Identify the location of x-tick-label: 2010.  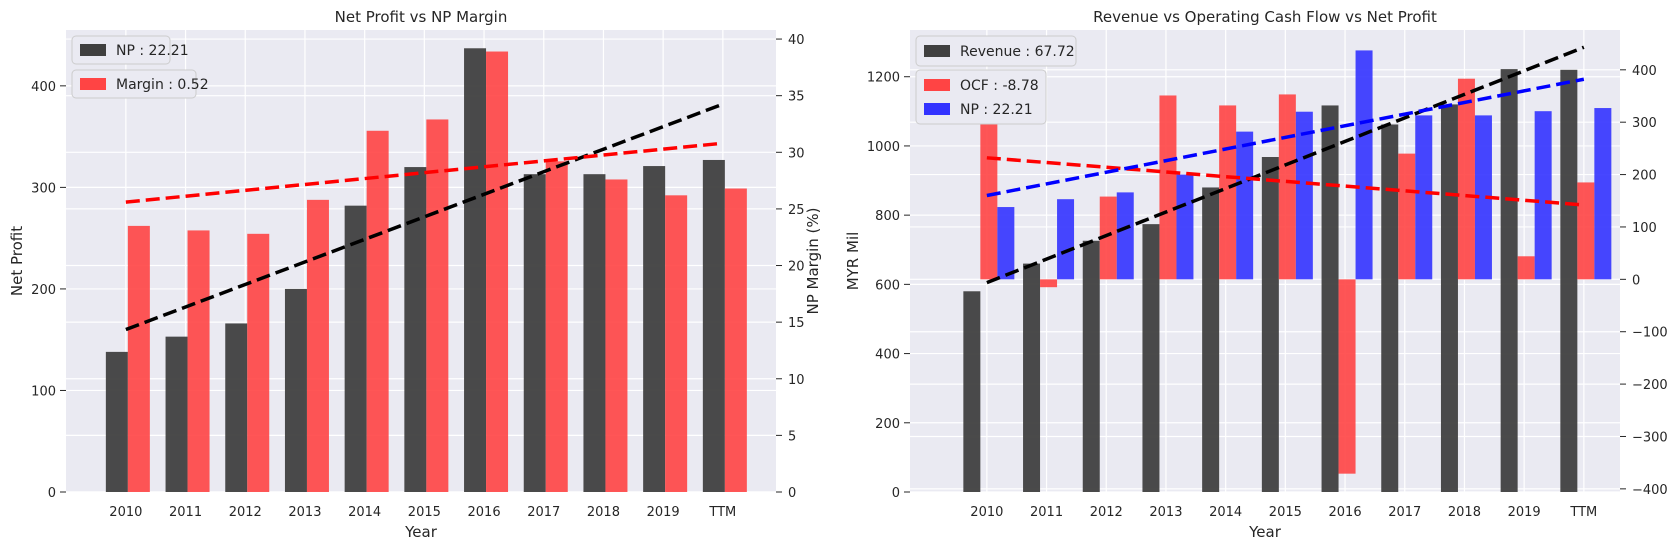
(125, 512).